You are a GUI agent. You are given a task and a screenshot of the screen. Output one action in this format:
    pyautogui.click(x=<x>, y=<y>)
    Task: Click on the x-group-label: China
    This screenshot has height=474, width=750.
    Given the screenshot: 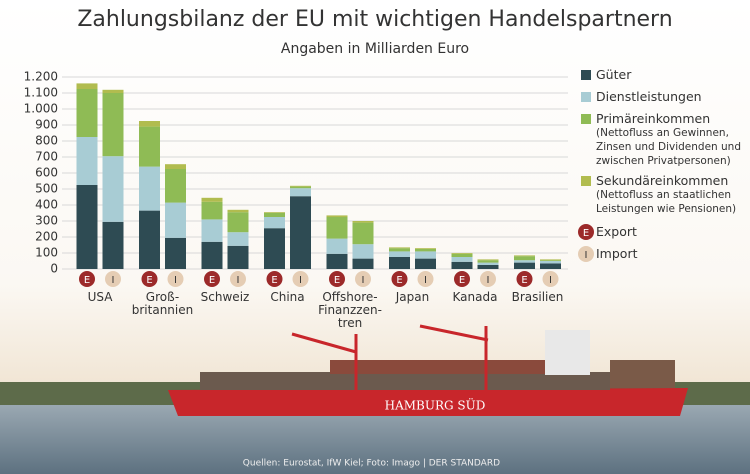 What is the action you would take?
    pyautogui.click(x=287, y=297)
    